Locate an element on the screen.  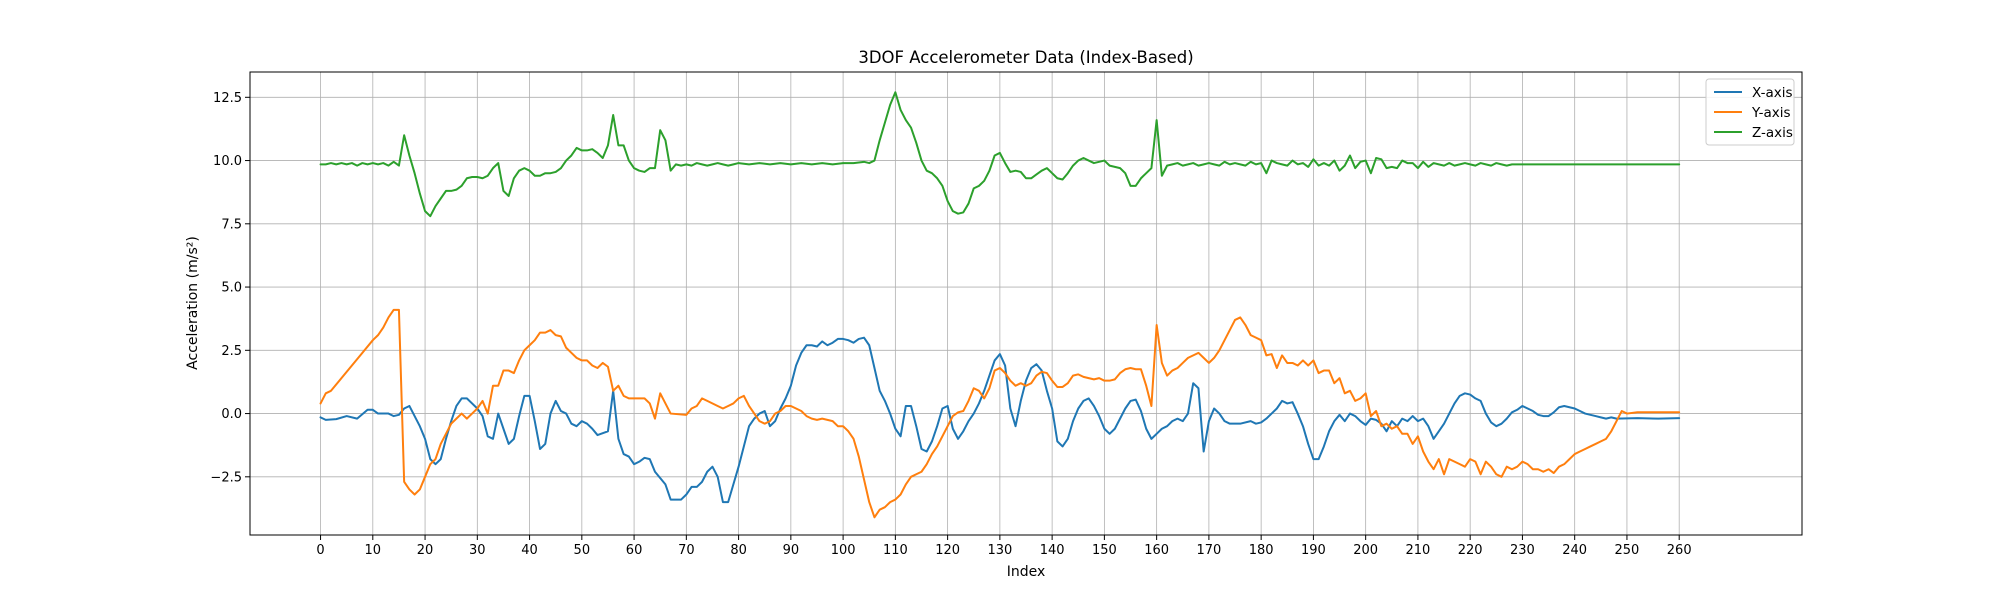
x-tick-label: 160 is located at coordinates (1156, 550).